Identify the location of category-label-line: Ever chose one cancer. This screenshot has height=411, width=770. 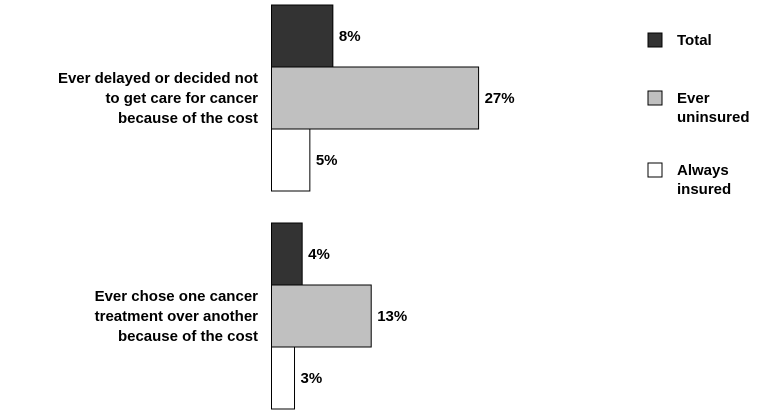
(177, 296).